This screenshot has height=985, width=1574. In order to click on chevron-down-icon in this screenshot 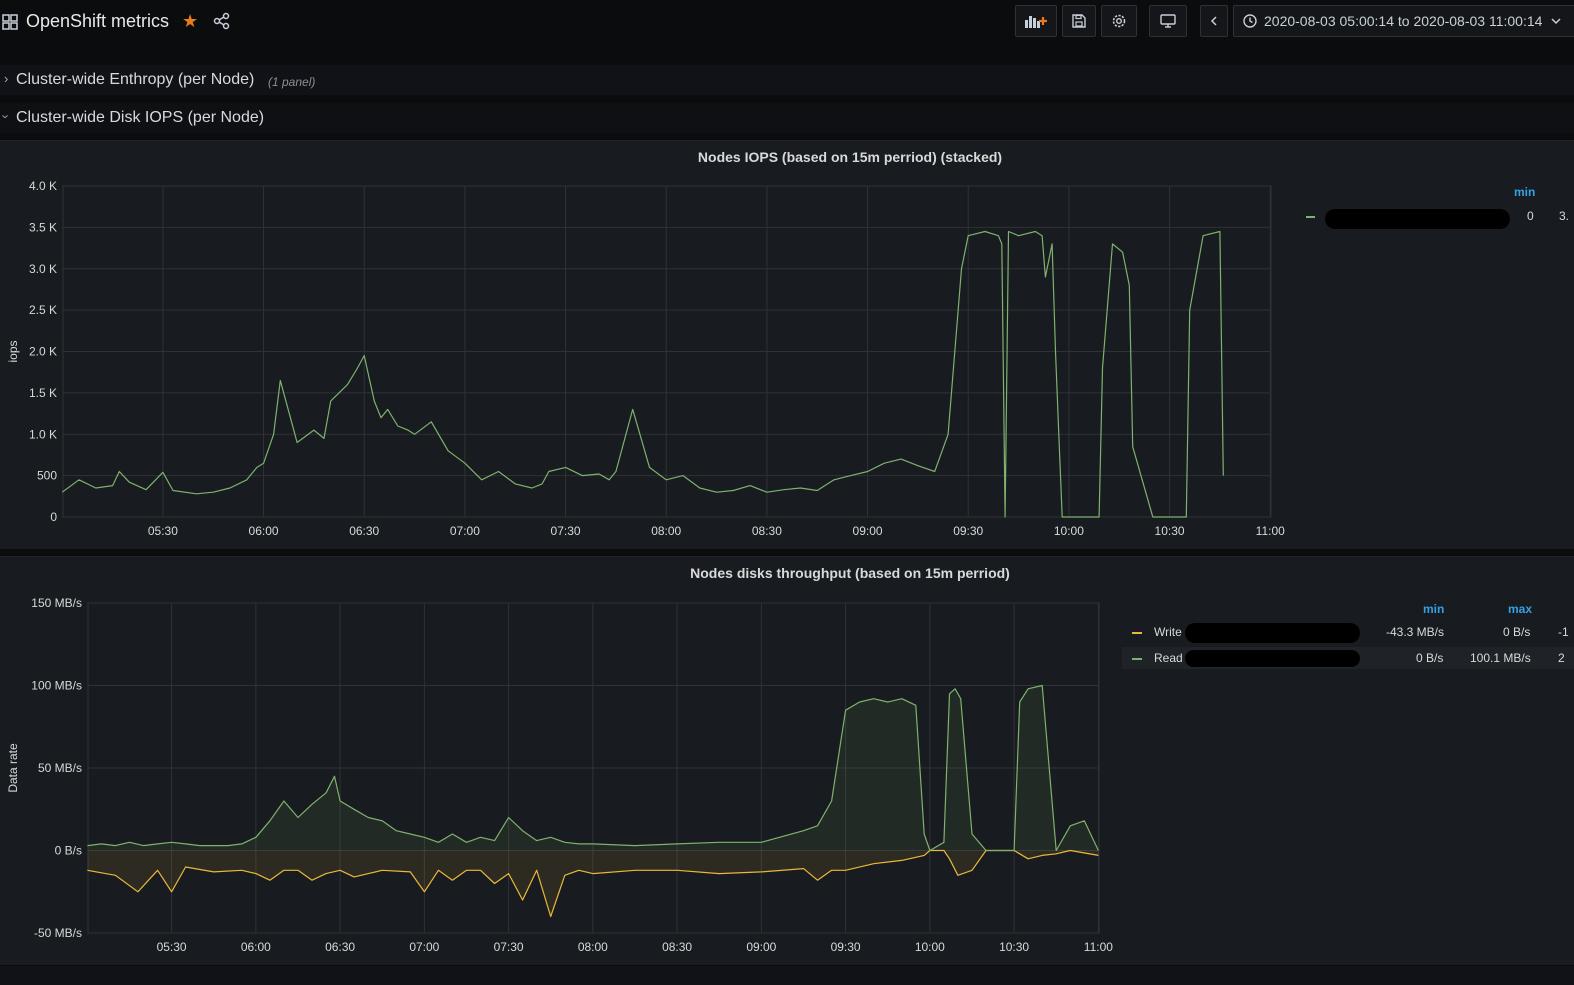, I will do `click(1556, 21)`.